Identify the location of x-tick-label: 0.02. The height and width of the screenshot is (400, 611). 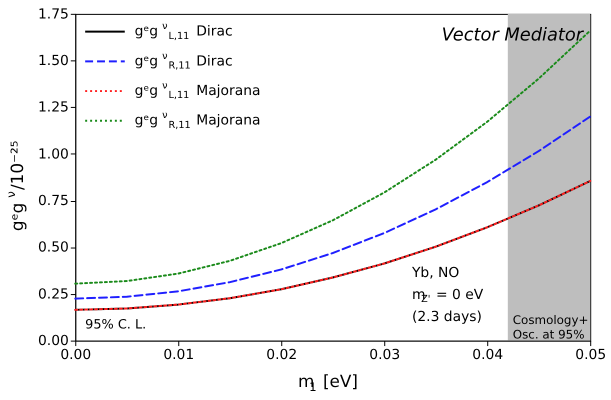
(282, 354).